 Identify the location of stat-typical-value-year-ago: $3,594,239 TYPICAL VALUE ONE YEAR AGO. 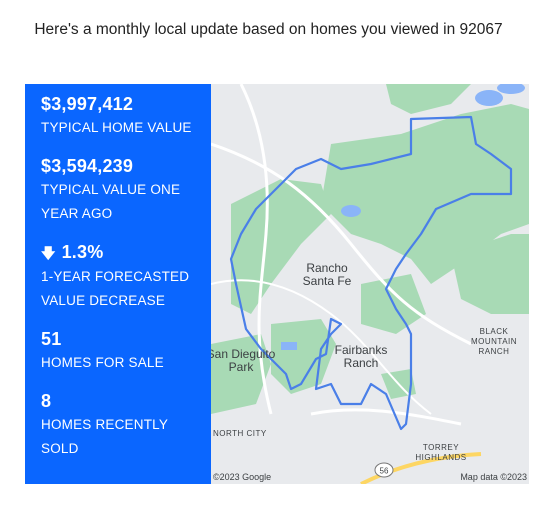
(126, 190).